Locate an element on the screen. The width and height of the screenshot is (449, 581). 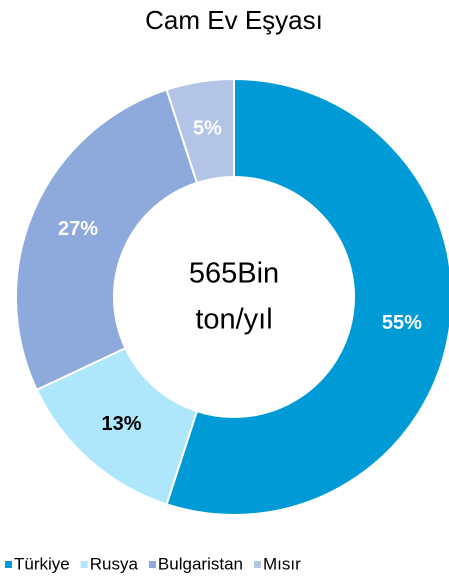
donut-slice is located at coordinates (200, 131).